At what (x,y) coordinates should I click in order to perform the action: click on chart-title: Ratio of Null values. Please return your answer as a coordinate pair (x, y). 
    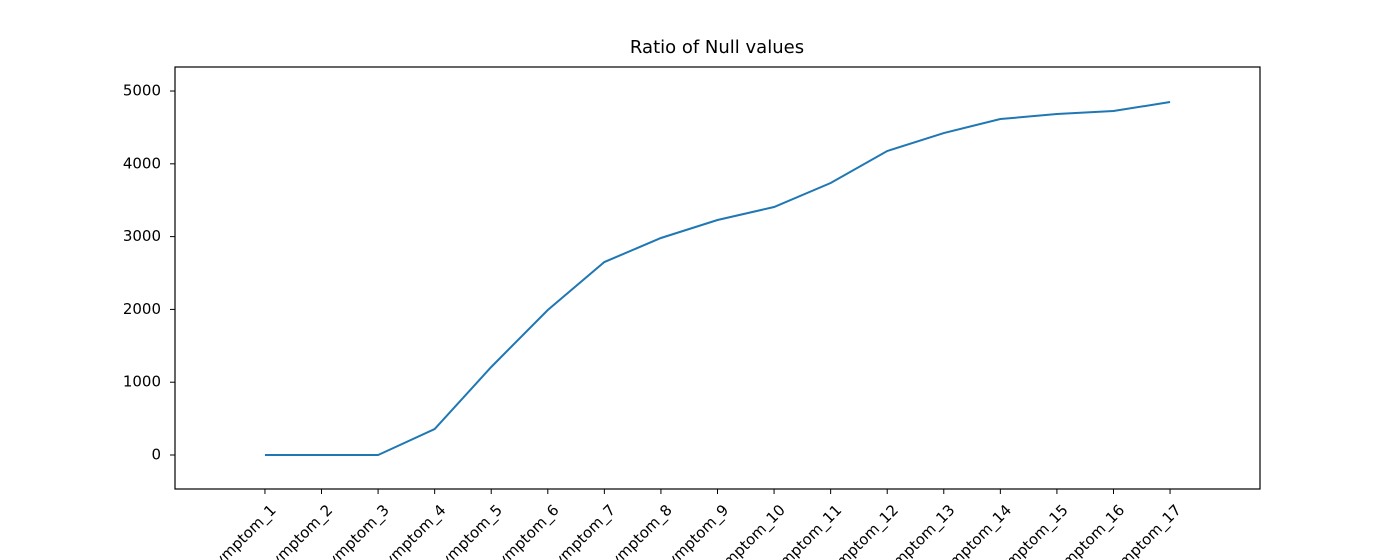
    Looking at the image, I should click on (717, 47).